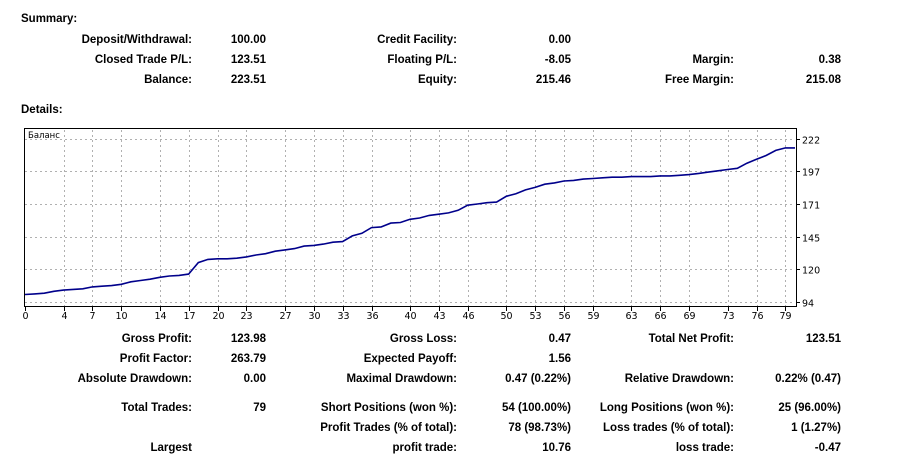 This screenshot has height=454, width=916. What do you see at coordinates (401, 379) in the screenshot?
I see `details-label: Maximal Drawdown:` at bounding box center [401, 379].